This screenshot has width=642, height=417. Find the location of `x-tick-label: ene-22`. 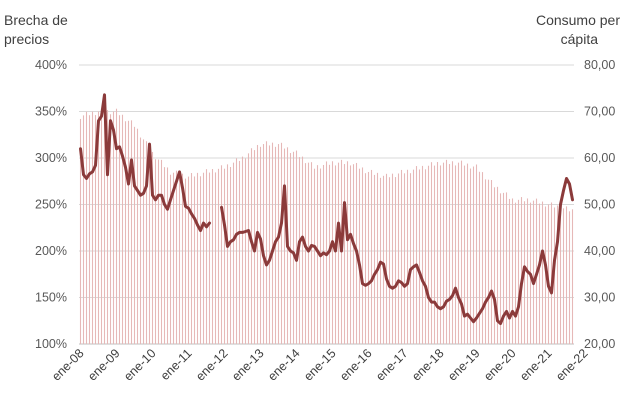

x-tick-label: ene-22 is located at coordinates (571, 364).